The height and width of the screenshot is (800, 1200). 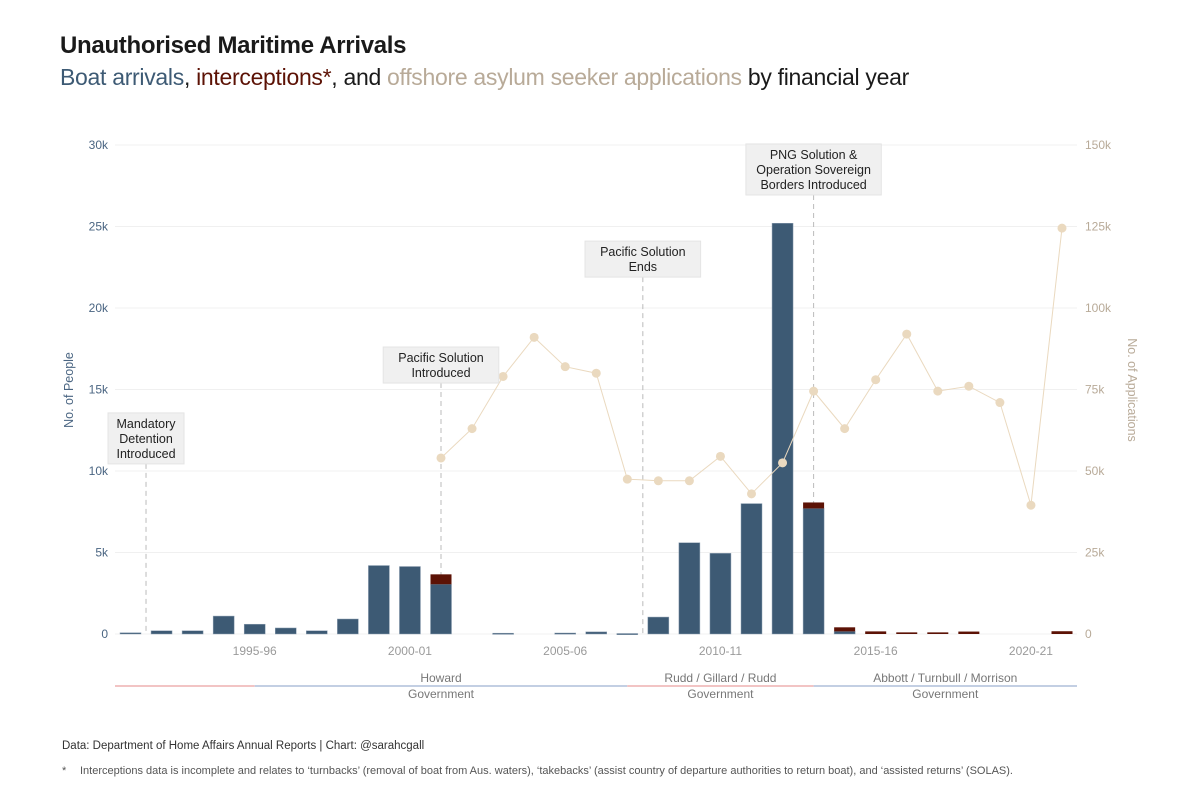 I want to click on y2-tick-label: 75k, so click(x=1095, y=390).